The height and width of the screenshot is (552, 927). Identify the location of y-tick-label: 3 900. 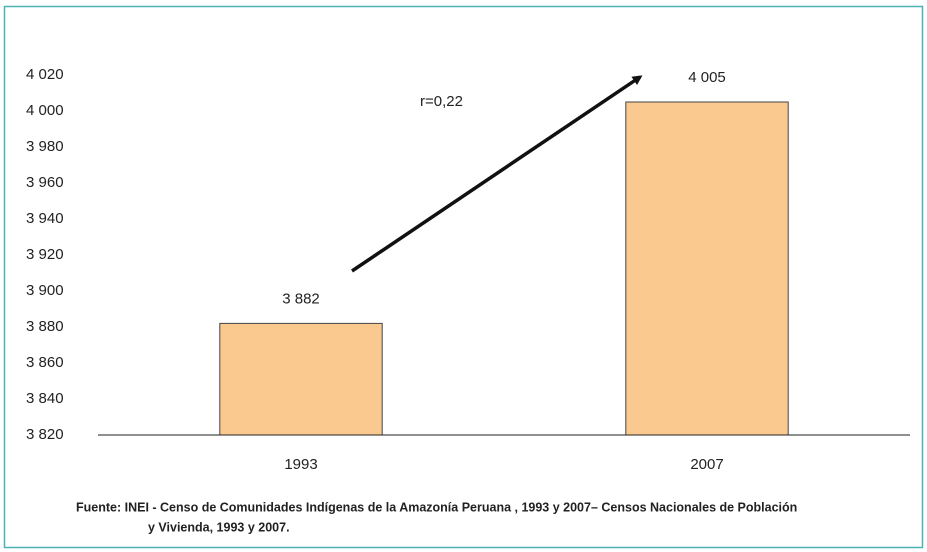
(45, 290).